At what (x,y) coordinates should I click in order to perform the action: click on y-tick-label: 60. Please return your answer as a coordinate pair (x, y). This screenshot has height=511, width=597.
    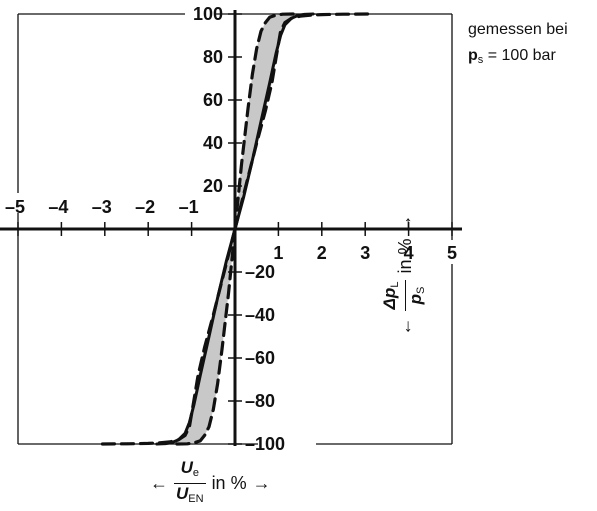
    Looking at the image, I should click on (213, 100).